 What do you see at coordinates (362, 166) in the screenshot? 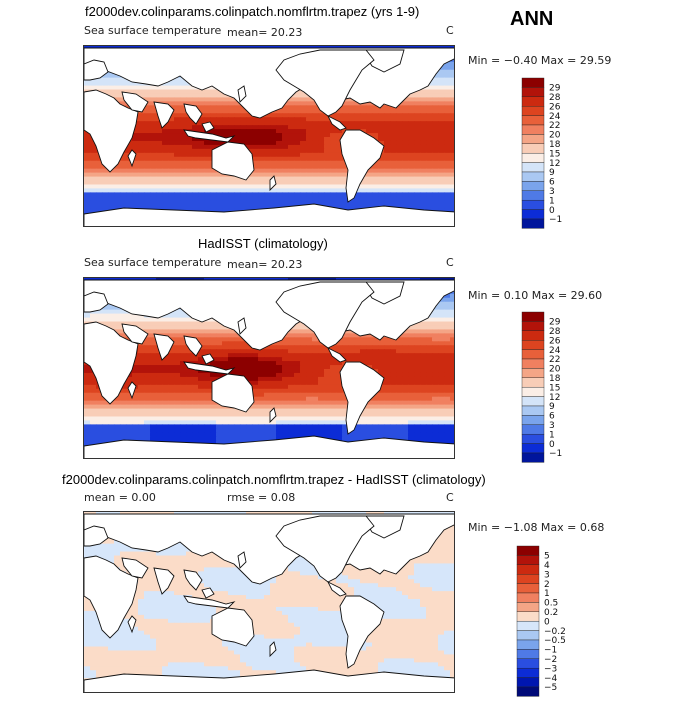
I see `land-southamerica` at bounding box center [362, 166].